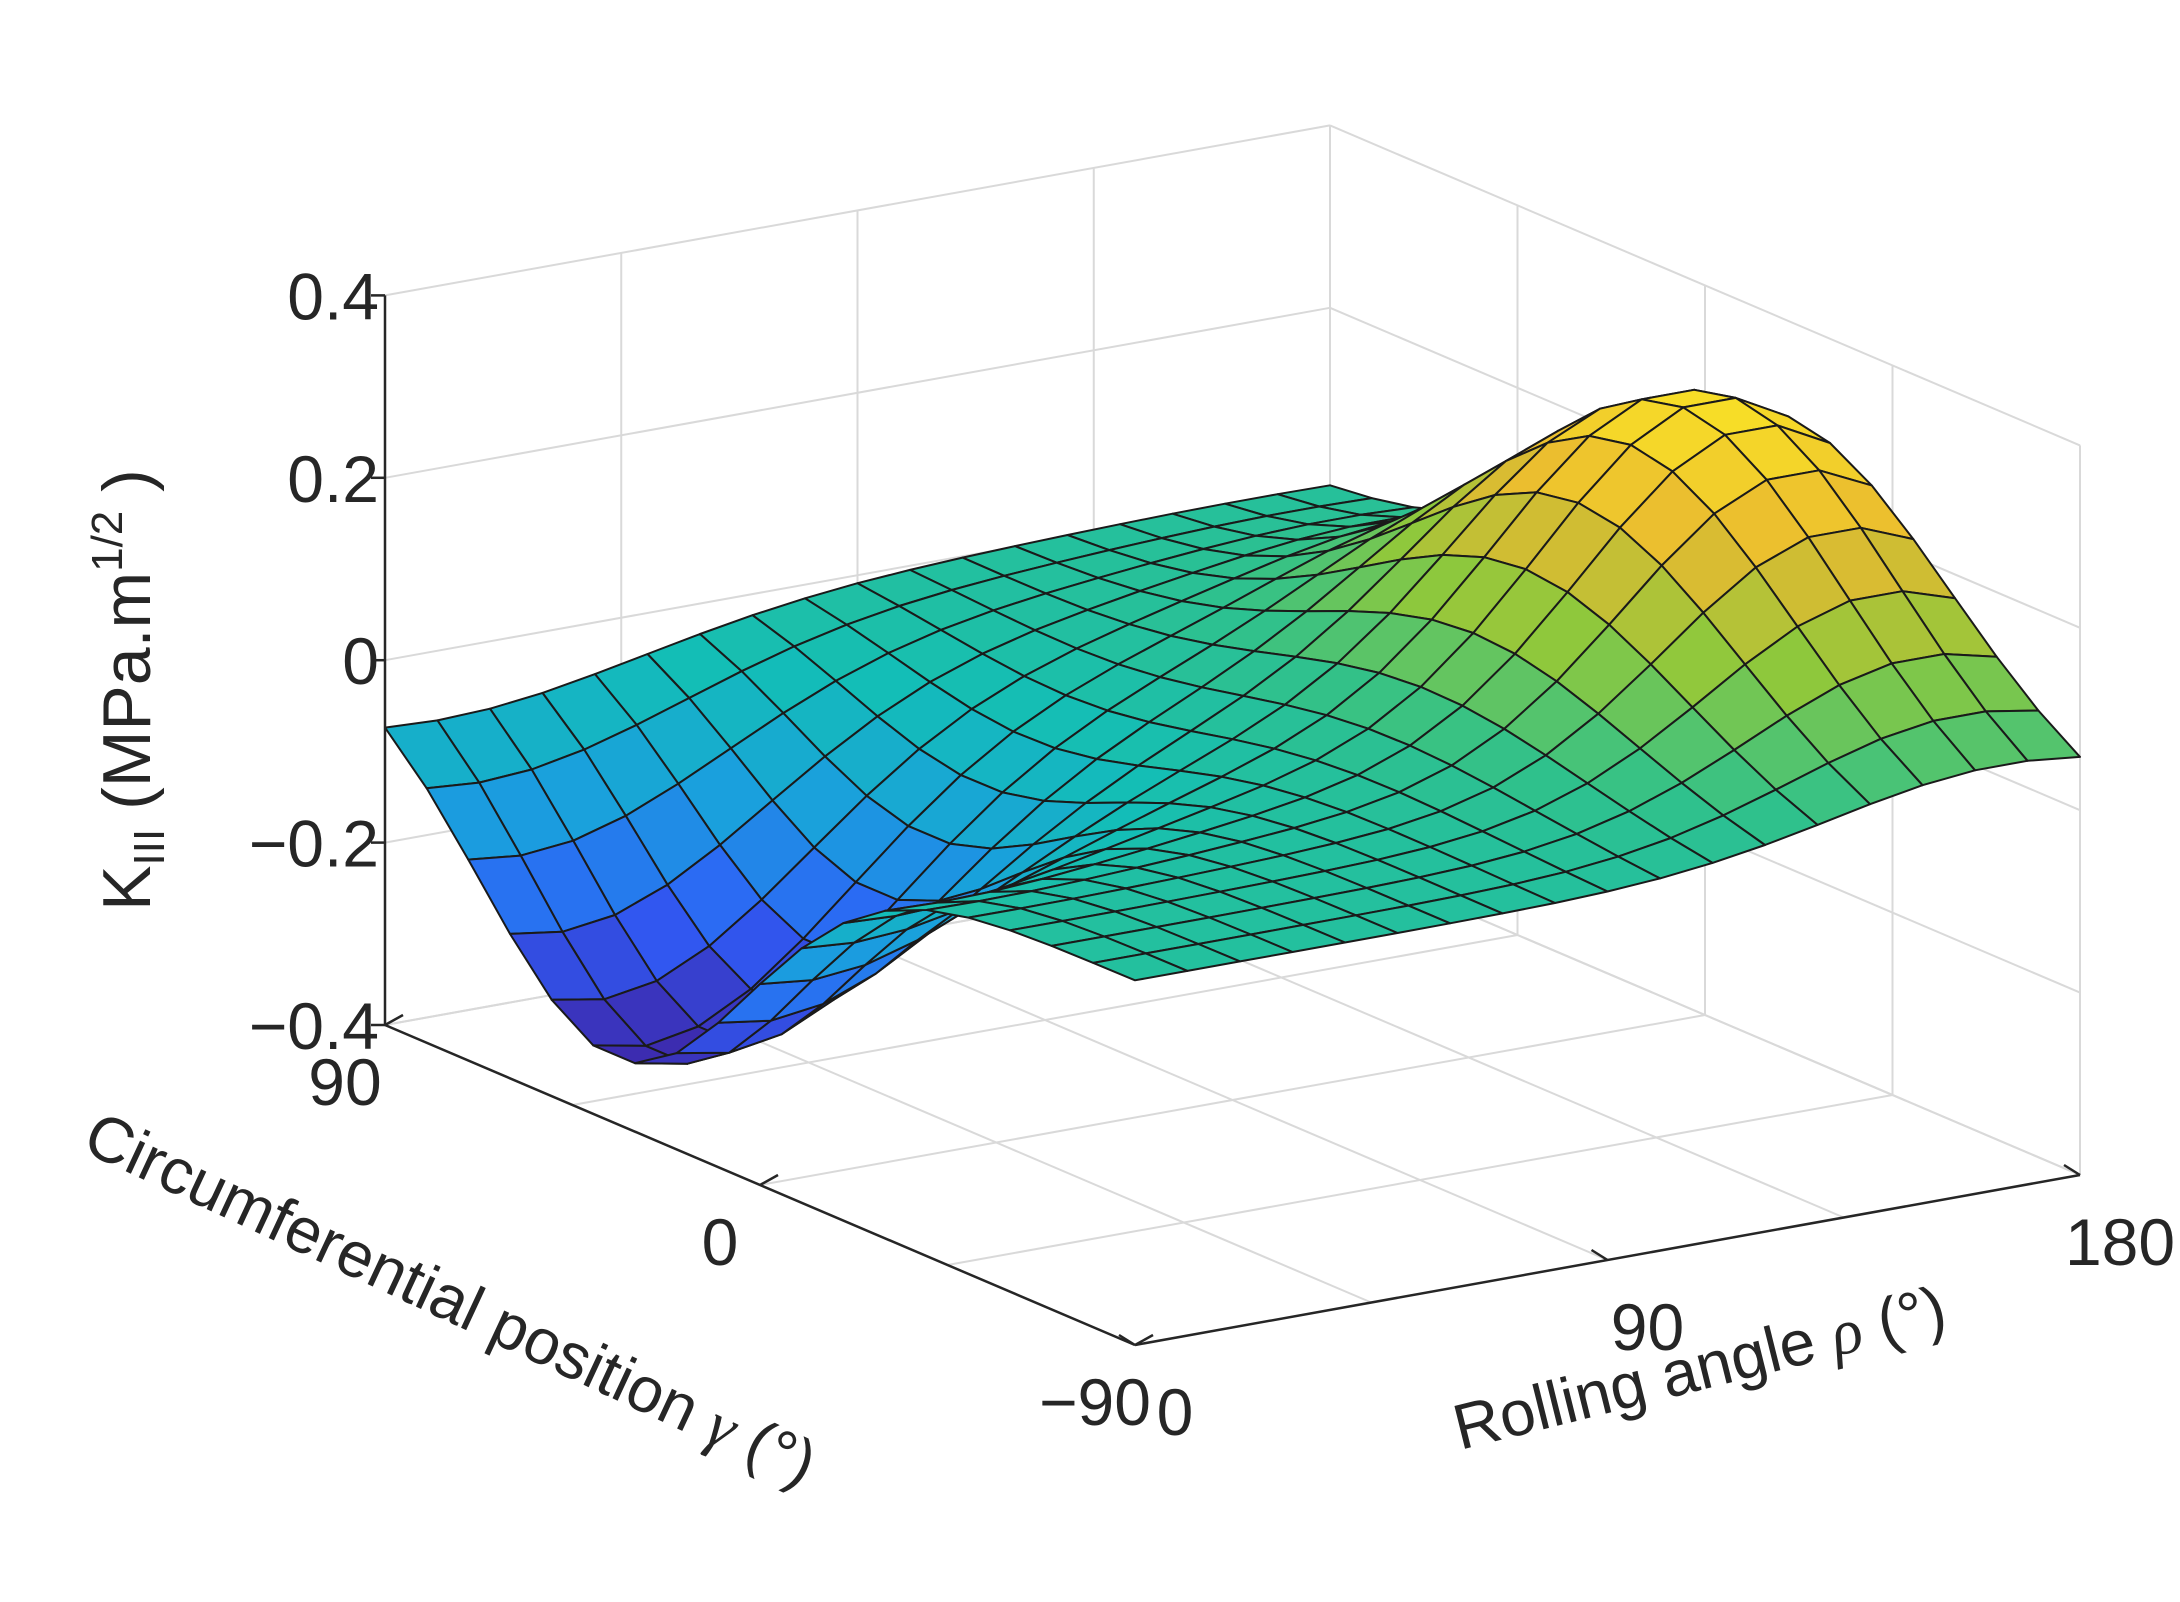  I want to click on y-tick-label: −90, so click(1095, 1402).